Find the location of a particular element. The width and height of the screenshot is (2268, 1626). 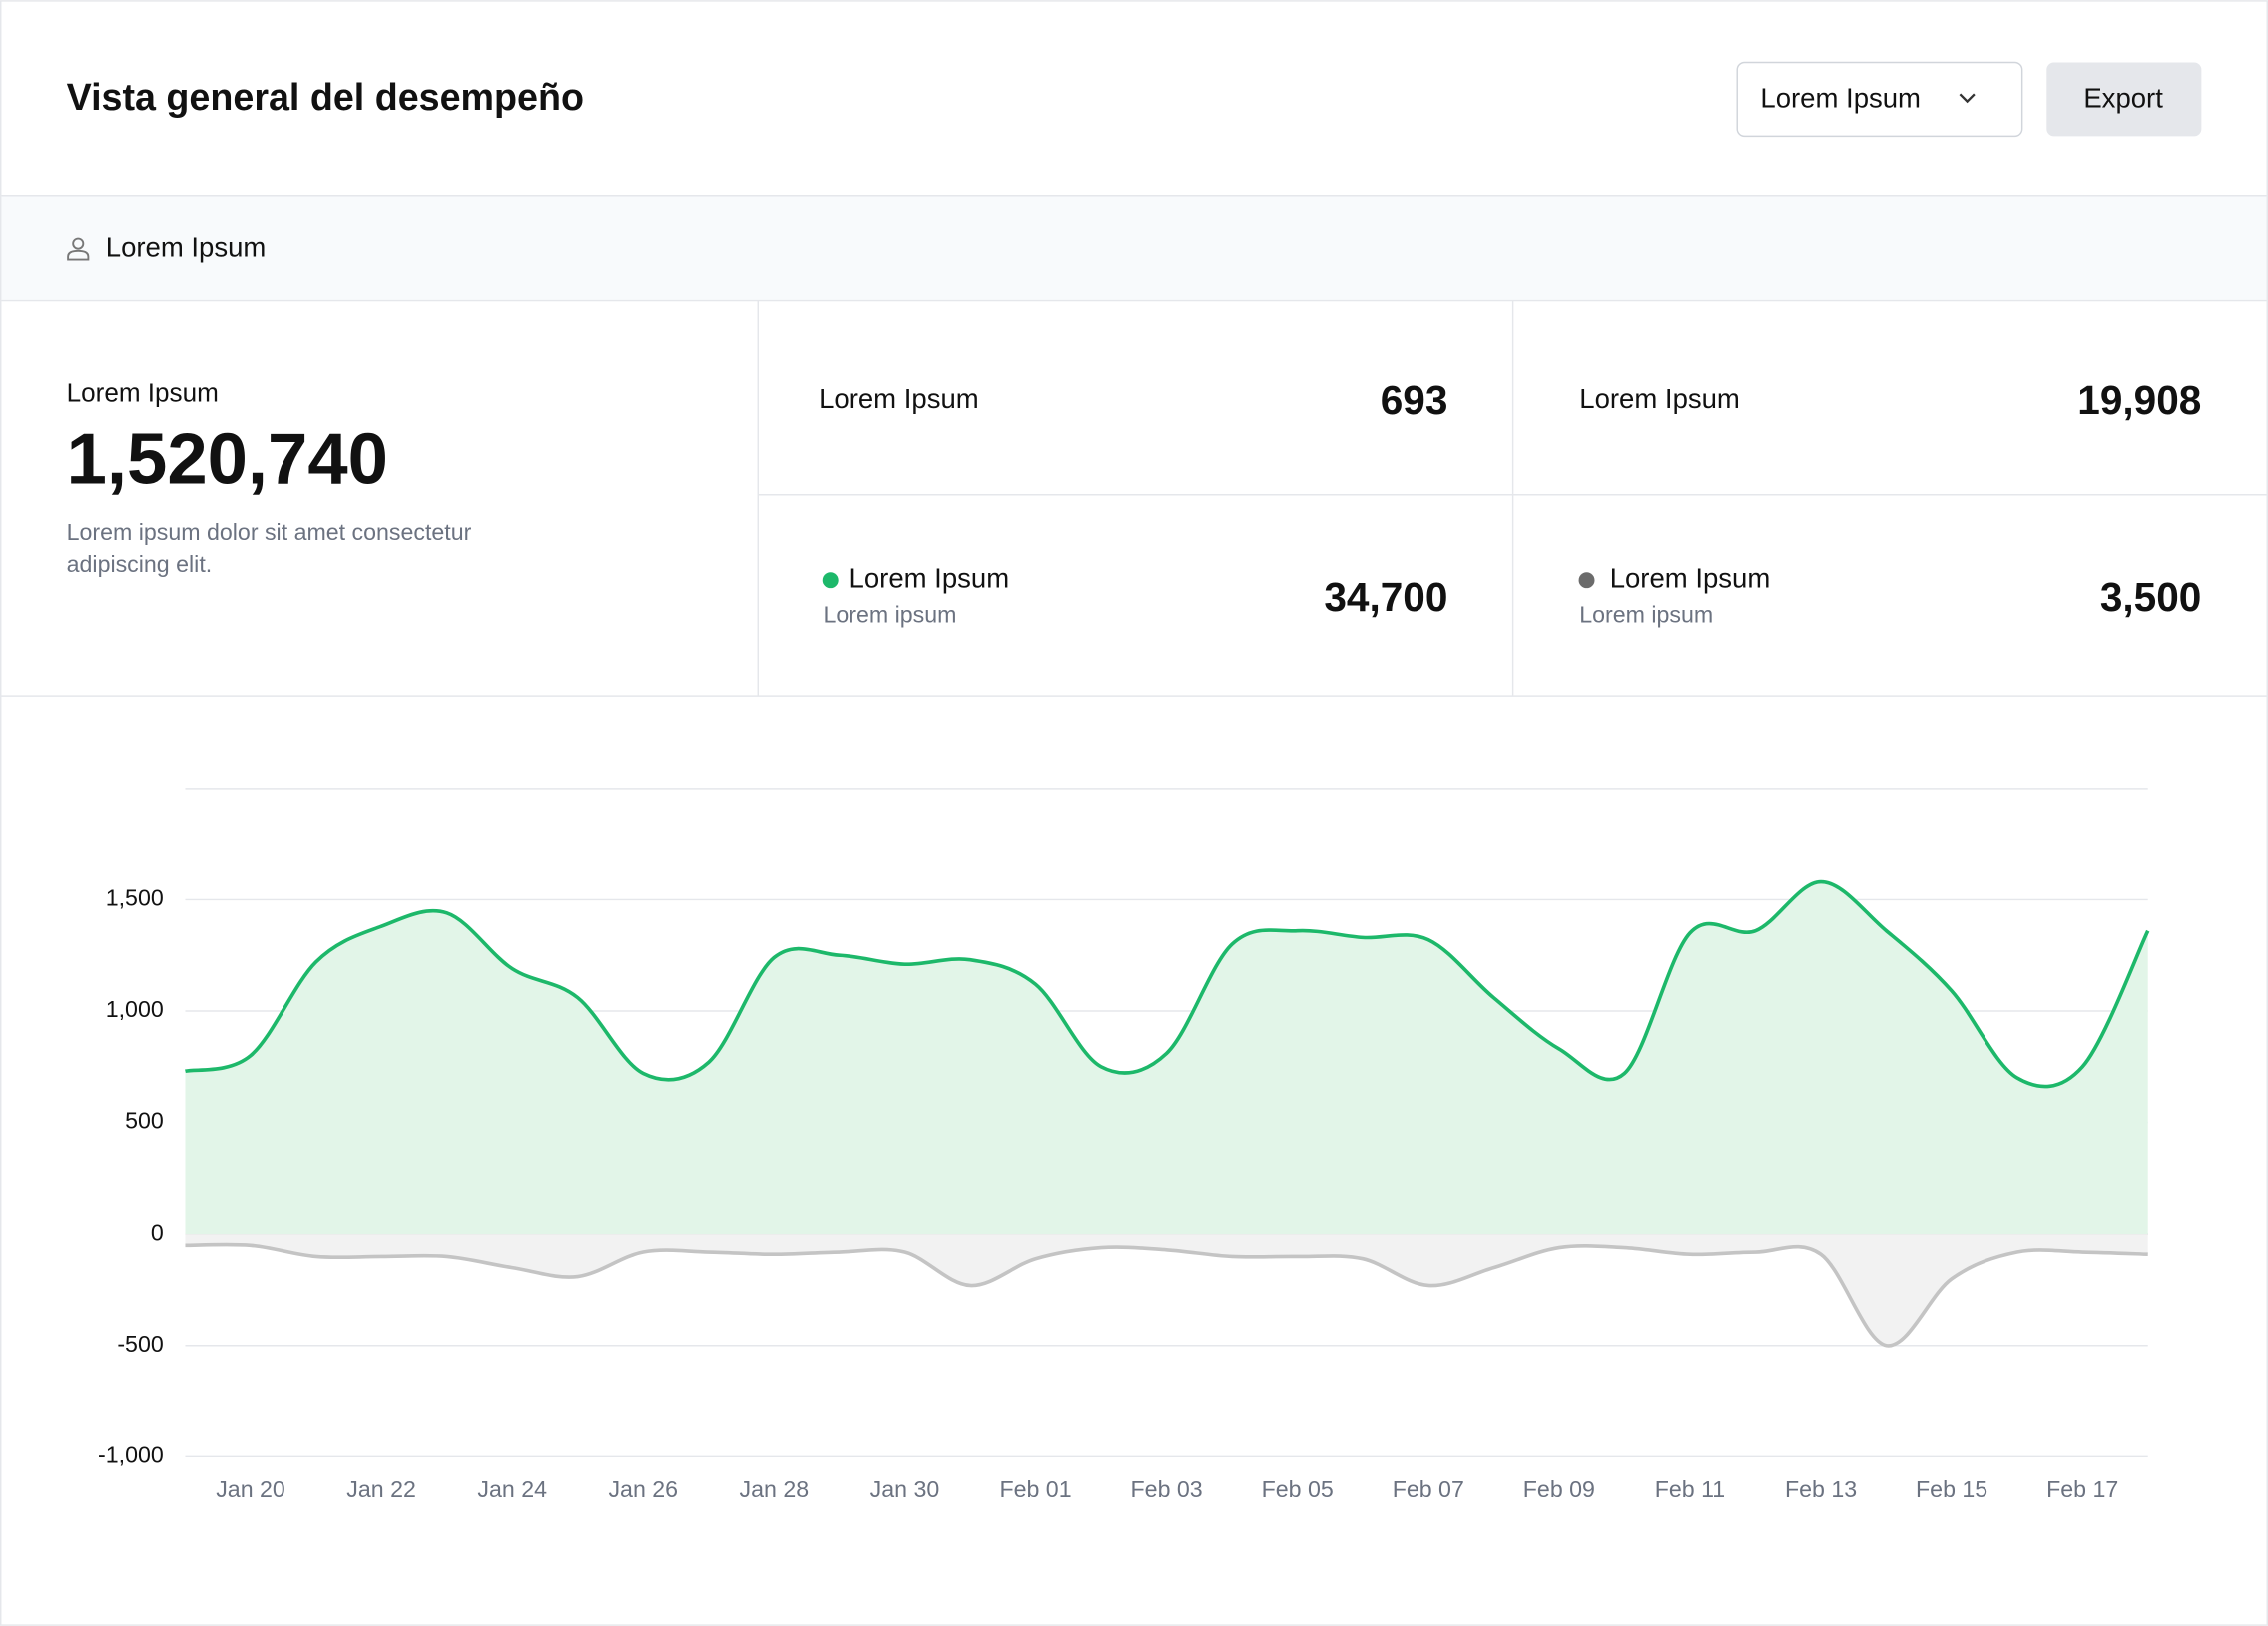

x-tick-label: Feb 13 is located at coordinates (1821, 1489).